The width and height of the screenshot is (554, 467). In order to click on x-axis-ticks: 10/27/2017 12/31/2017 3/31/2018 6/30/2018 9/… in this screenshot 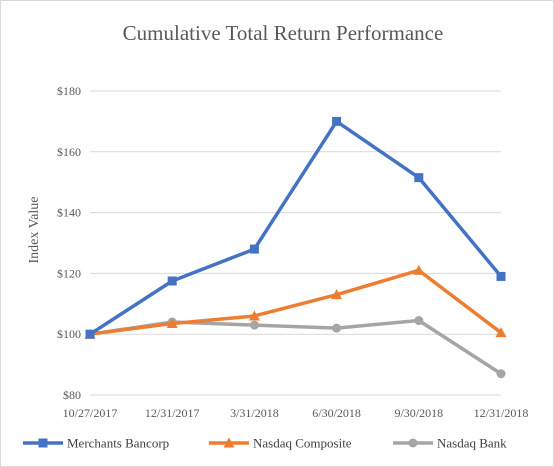, I will do `click(296, 413)`.